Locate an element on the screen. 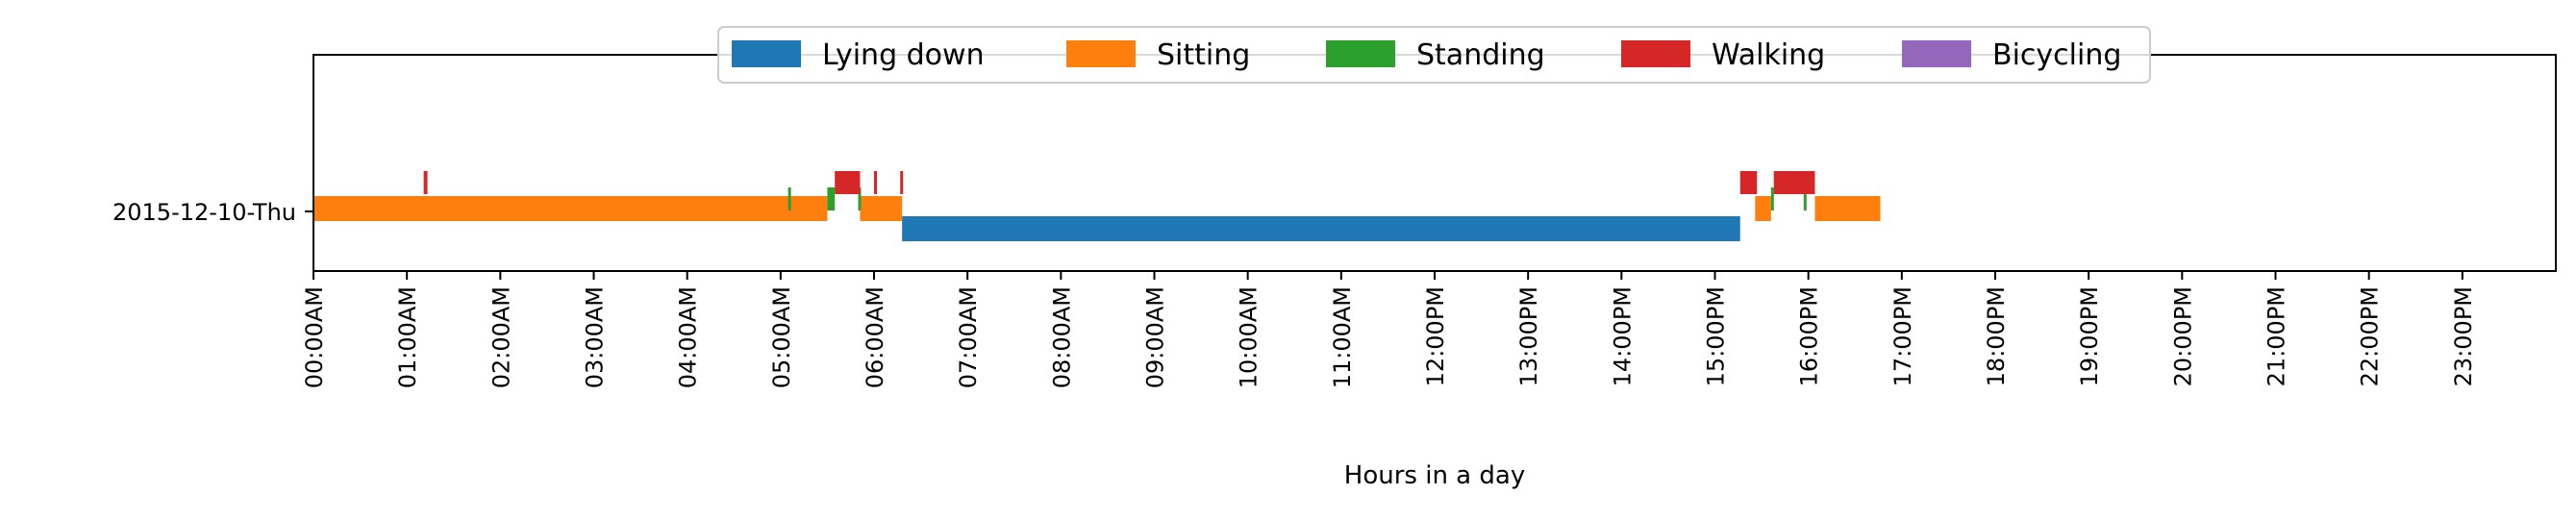 This screenshot has height=519, width=2576. x-tick-label: 22:00PM is located at coordinates (2370, 336).